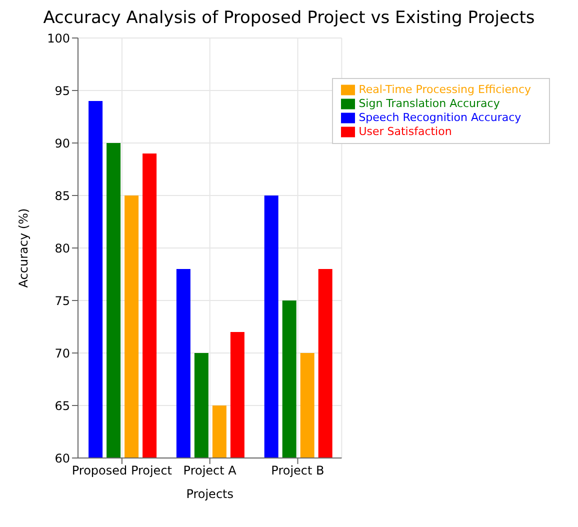 This screenshot has width=578, height=527. I want to click on x-tick-label: Project A, so click(210, 471).